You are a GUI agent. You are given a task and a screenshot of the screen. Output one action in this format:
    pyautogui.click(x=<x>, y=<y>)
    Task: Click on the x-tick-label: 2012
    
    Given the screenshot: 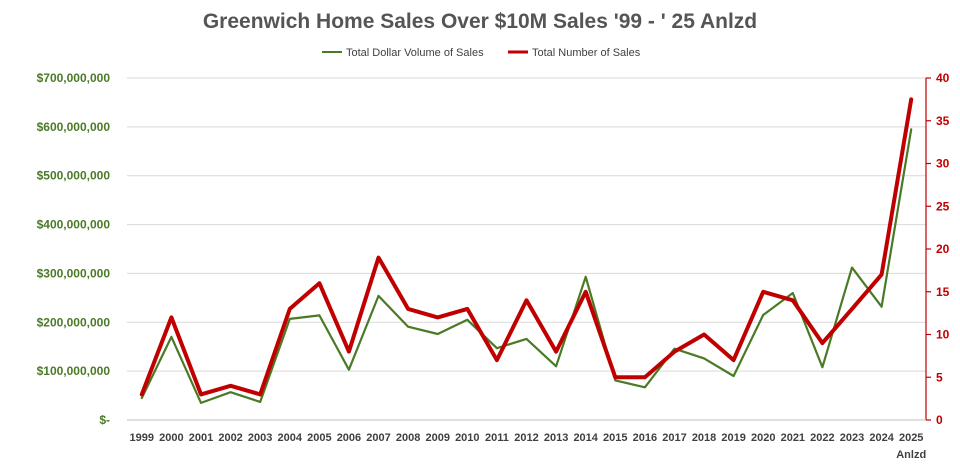 What is the action you would take?
    pyautogui.click(x=526, y=438)
    